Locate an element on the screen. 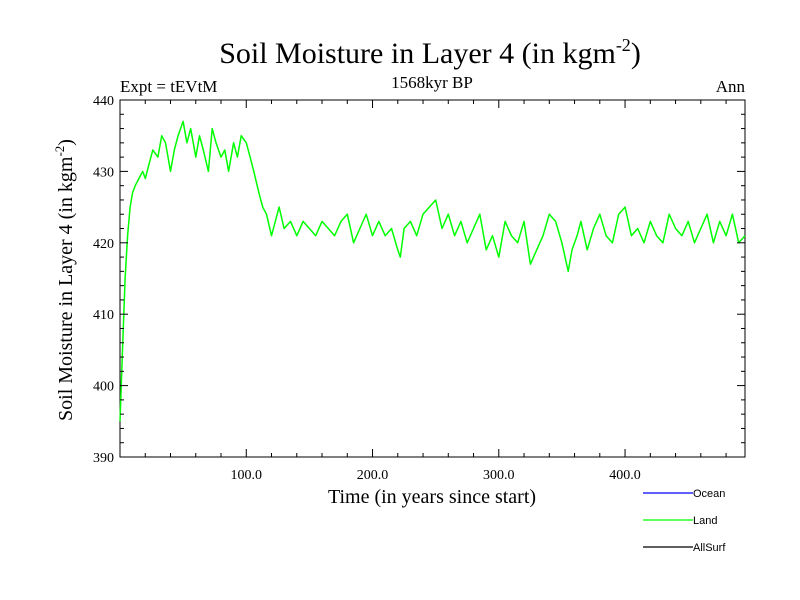 The width and height of the screenshot is (800, 600). x-axis-label: Time (in years since start) is located at coordinates (432, 497).